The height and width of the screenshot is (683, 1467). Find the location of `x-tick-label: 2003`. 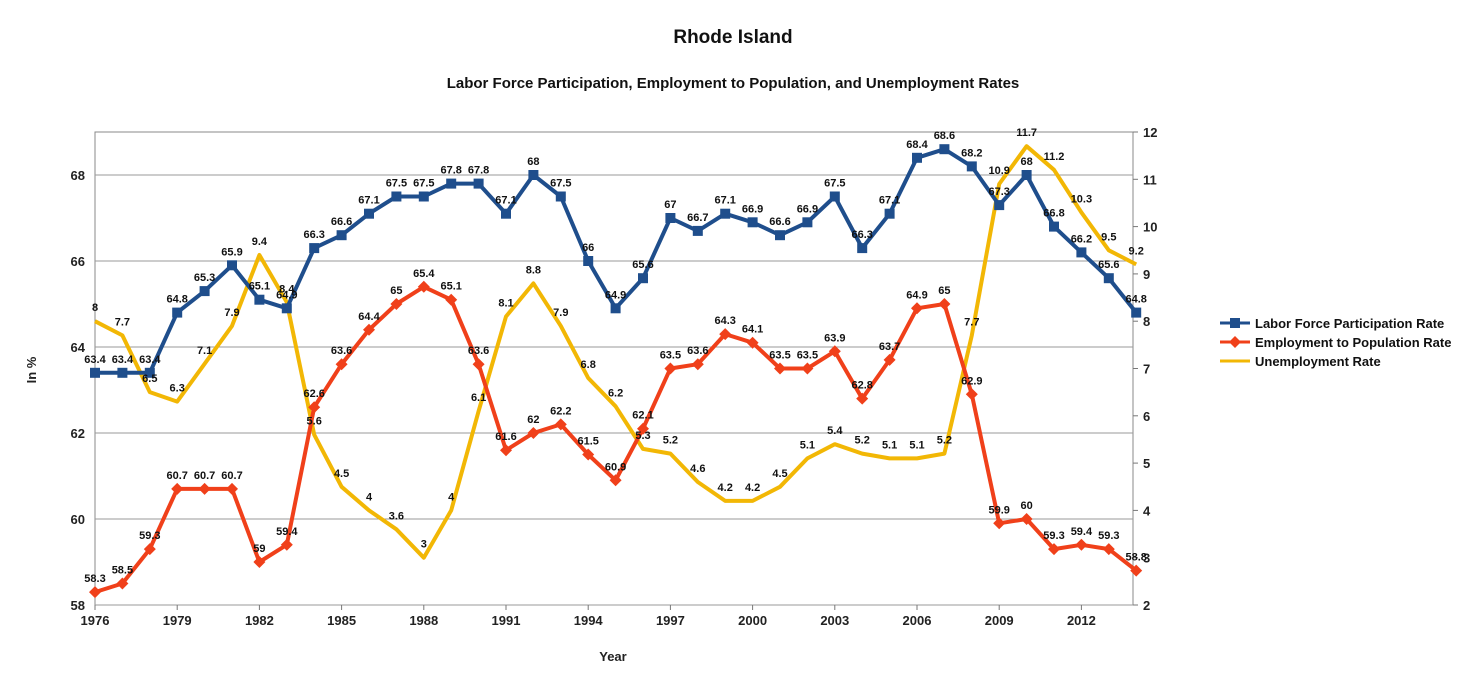

x-tick-label: 2003 is located at coordinates (834, 620).